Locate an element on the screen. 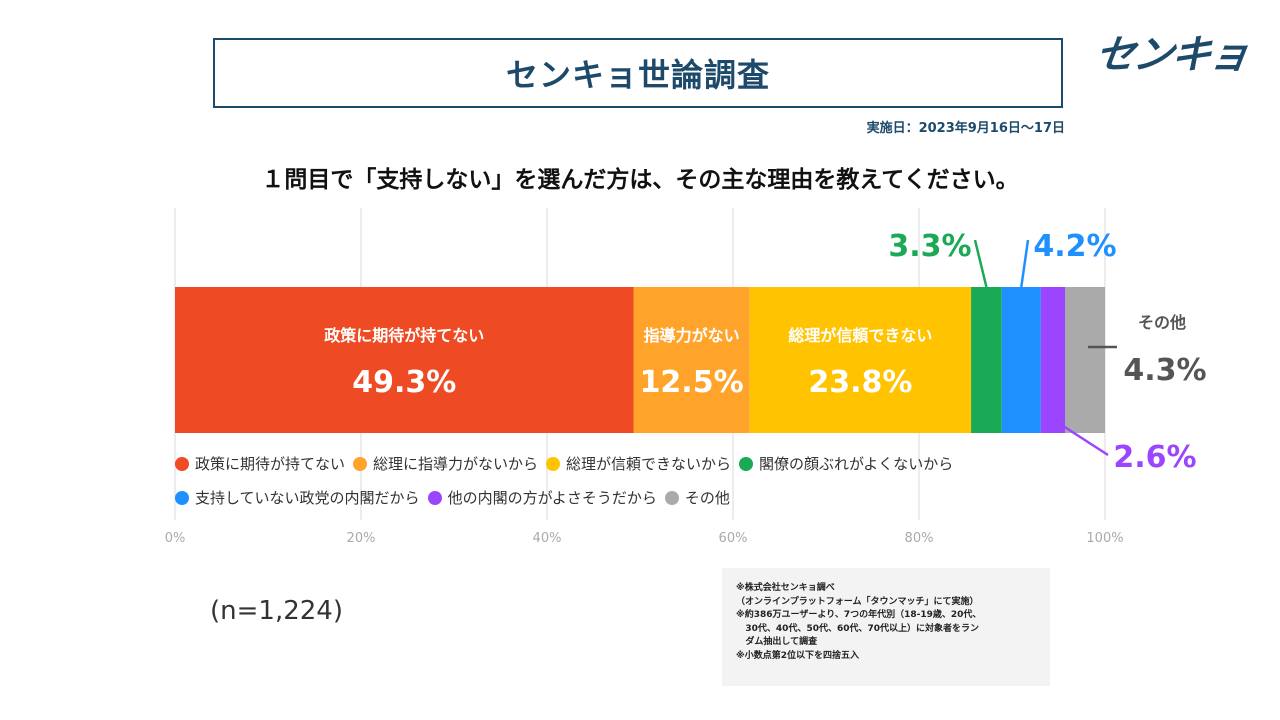 Image resolution: width=1280 pixels, height=720 pixels. legend-label: 他の内閣の方がよさそうだから is located at coordinates (552, 498).